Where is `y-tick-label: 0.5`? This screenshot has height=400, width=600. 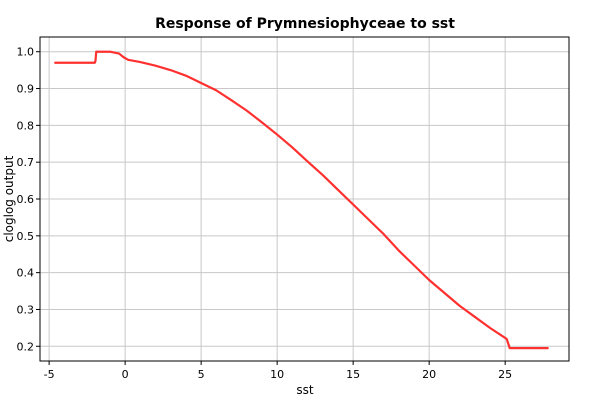 y-tick-label: 0.5 is located at coordinates (26, 236).